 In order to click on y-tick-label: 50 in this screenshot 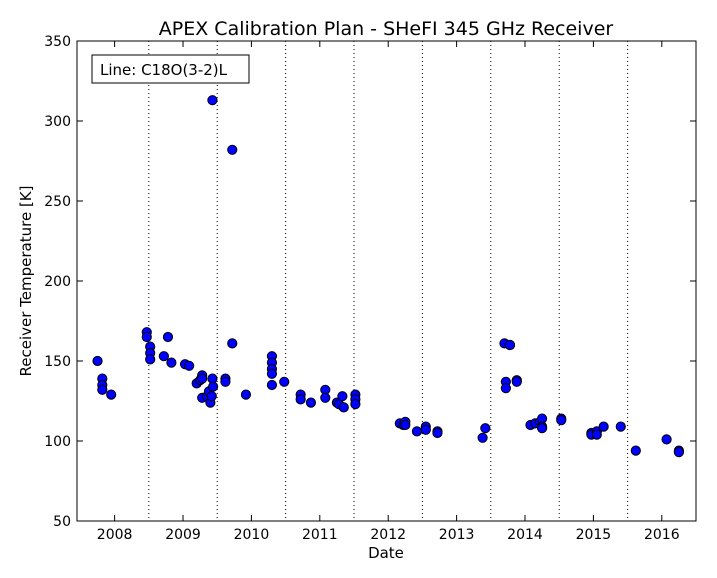, I will do `click(62, 522)`.